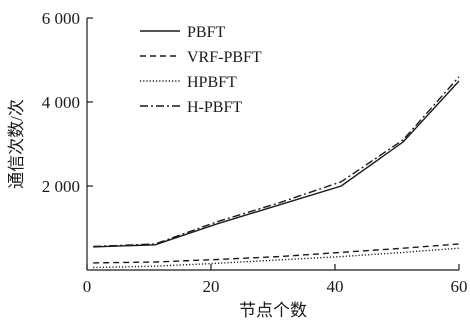 The height and width of the screenshot is (323, 470). What do you see at coordinates (224, 57) in the screenshot?
I see `legend-label: VRF-PBFT` at bounding box center [224, 57].